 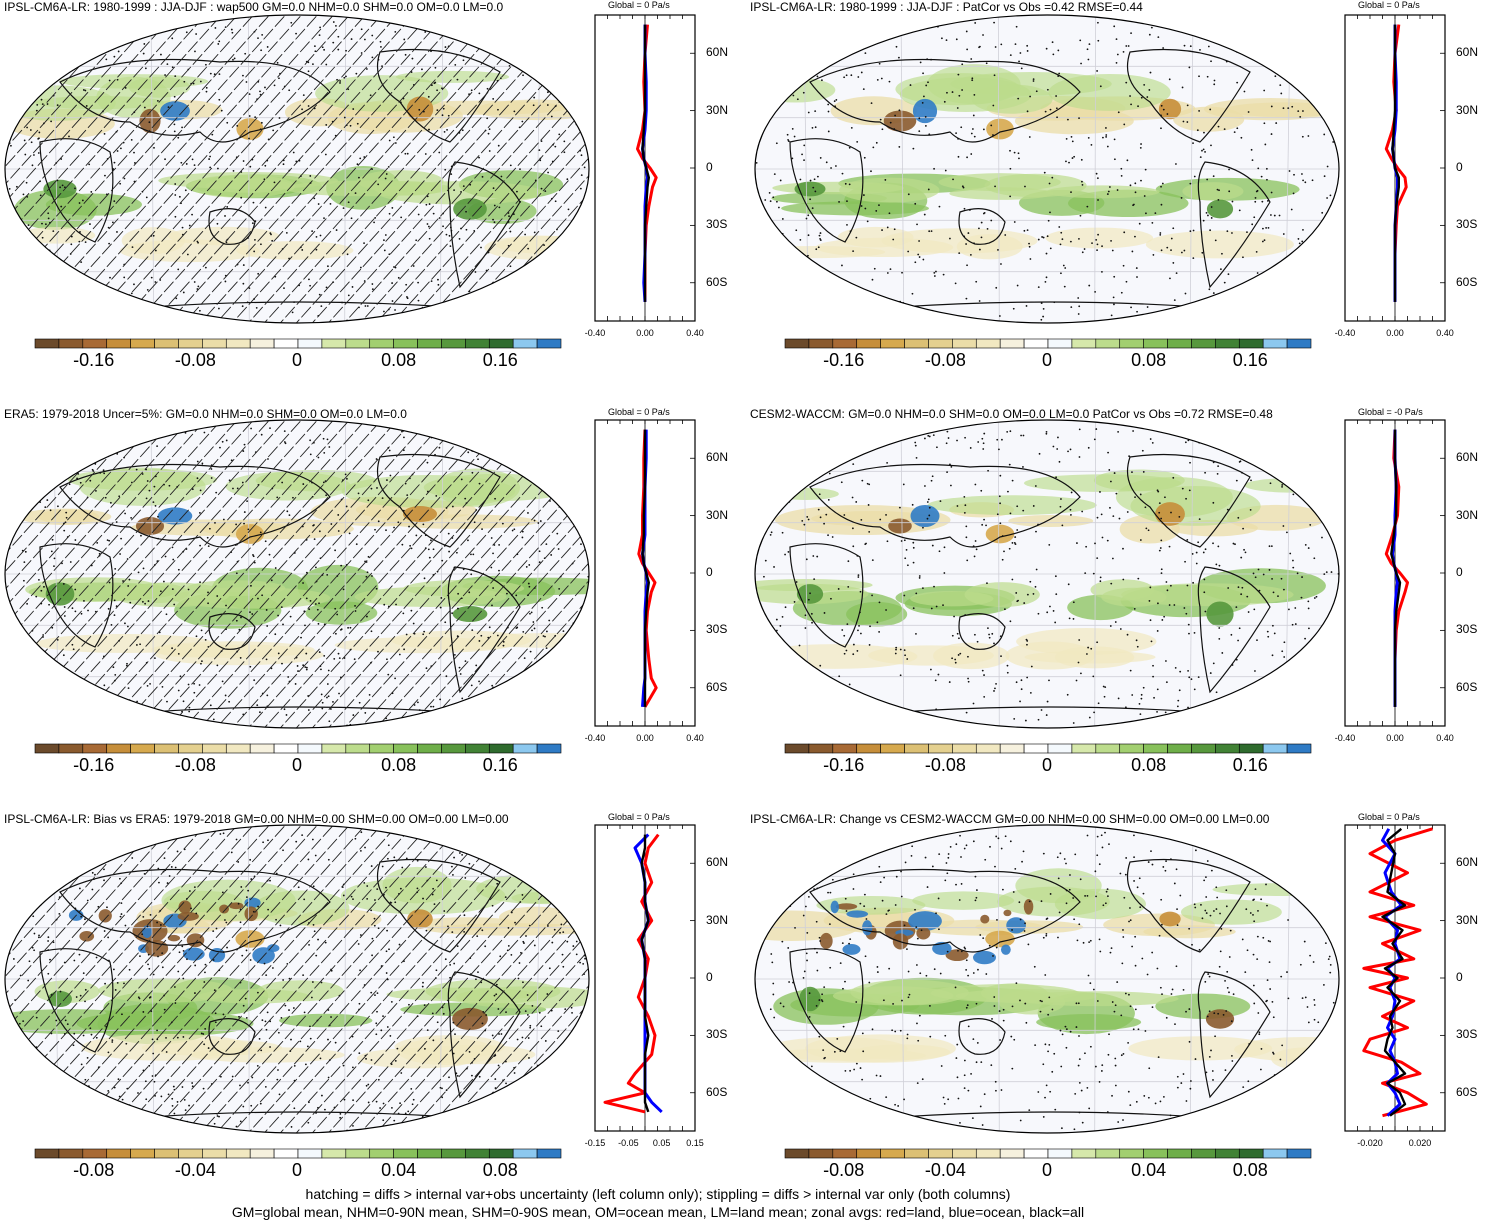 What do you see at coordinates (1390, 412) in the screenshot?
I see `zonal-title: Global = -0 Pa/s` at bounding box center [1390, 412].